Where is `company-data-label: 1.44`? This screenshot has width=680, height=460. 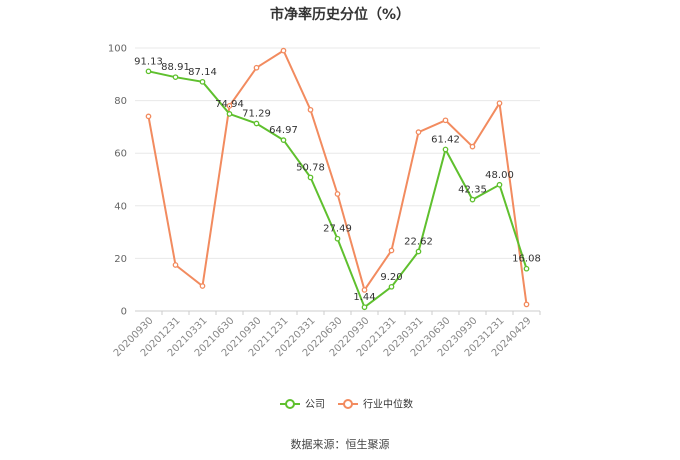
company-data-label: 1.44 is located at coordinates (364, 297).